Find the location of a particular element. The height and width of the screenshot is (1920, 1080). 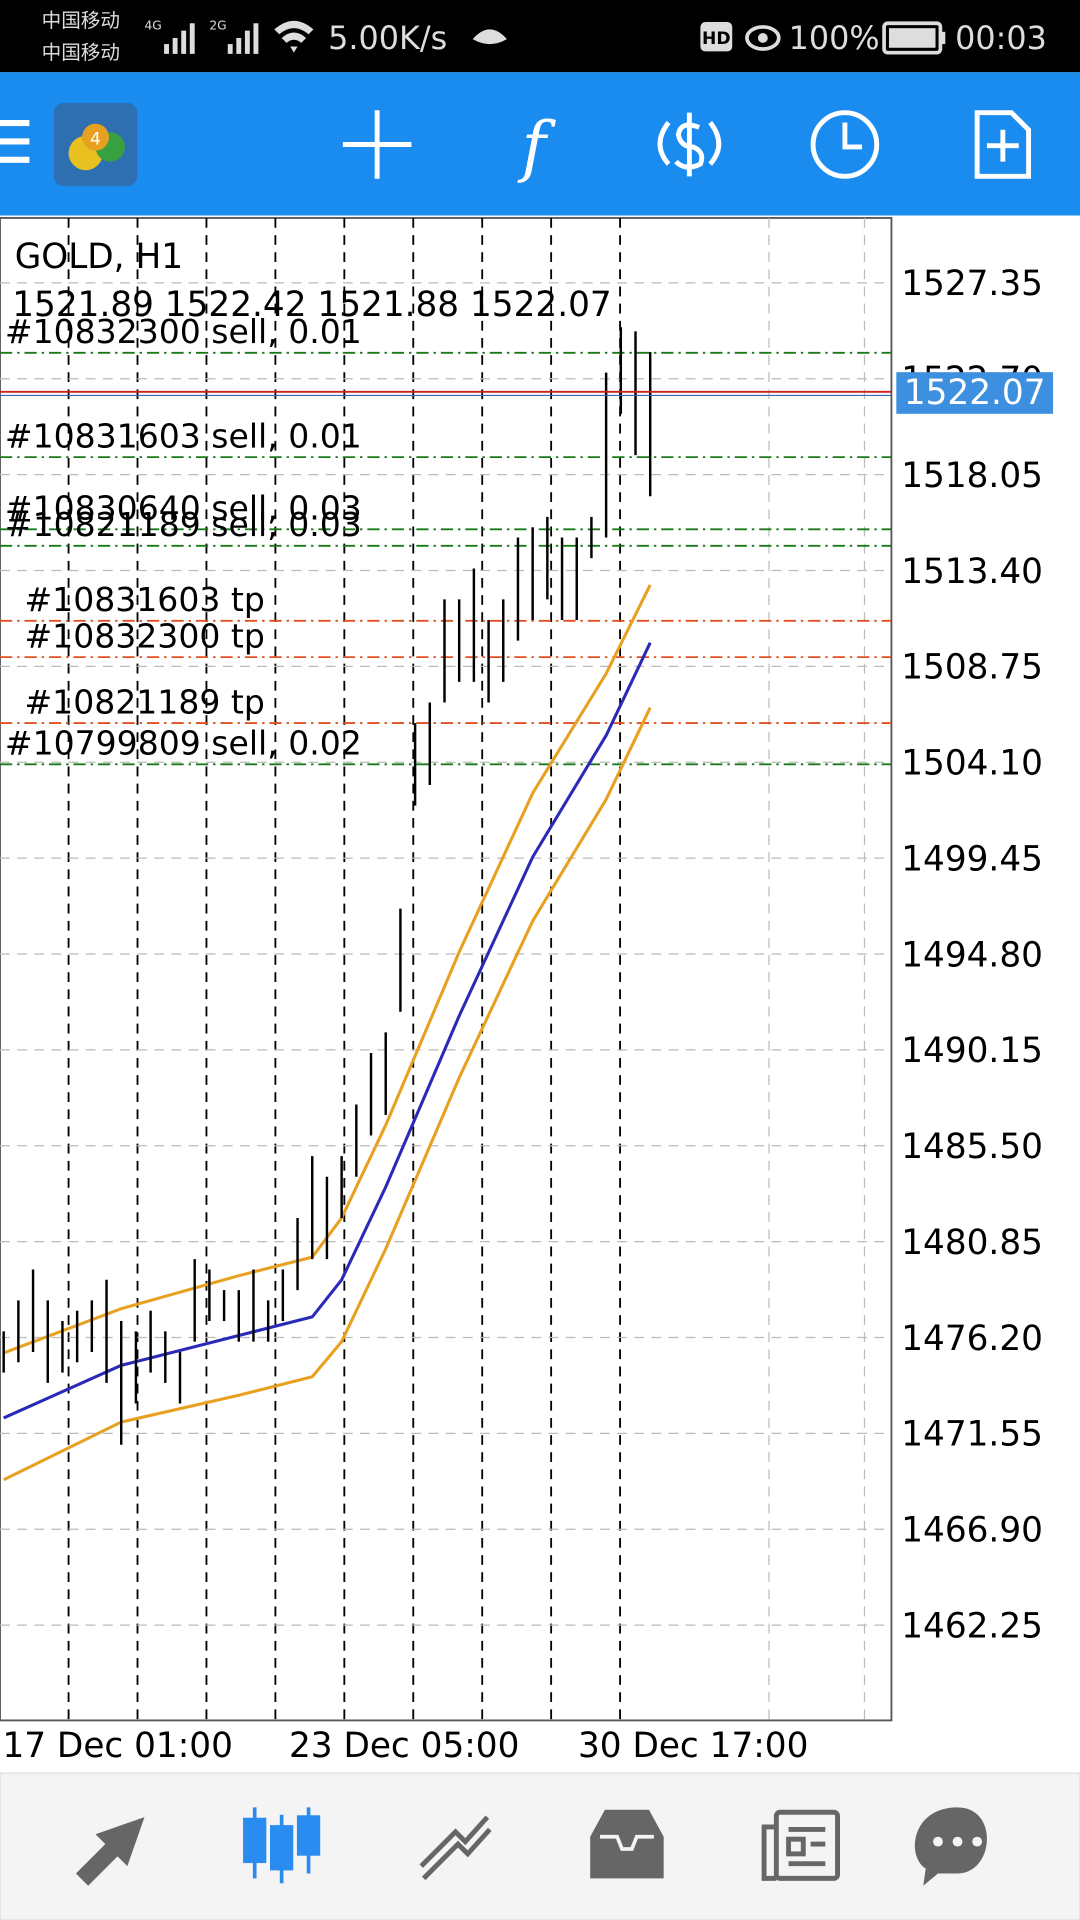

price-tick-label: 1527.35 is located at coordinates (972, 284).